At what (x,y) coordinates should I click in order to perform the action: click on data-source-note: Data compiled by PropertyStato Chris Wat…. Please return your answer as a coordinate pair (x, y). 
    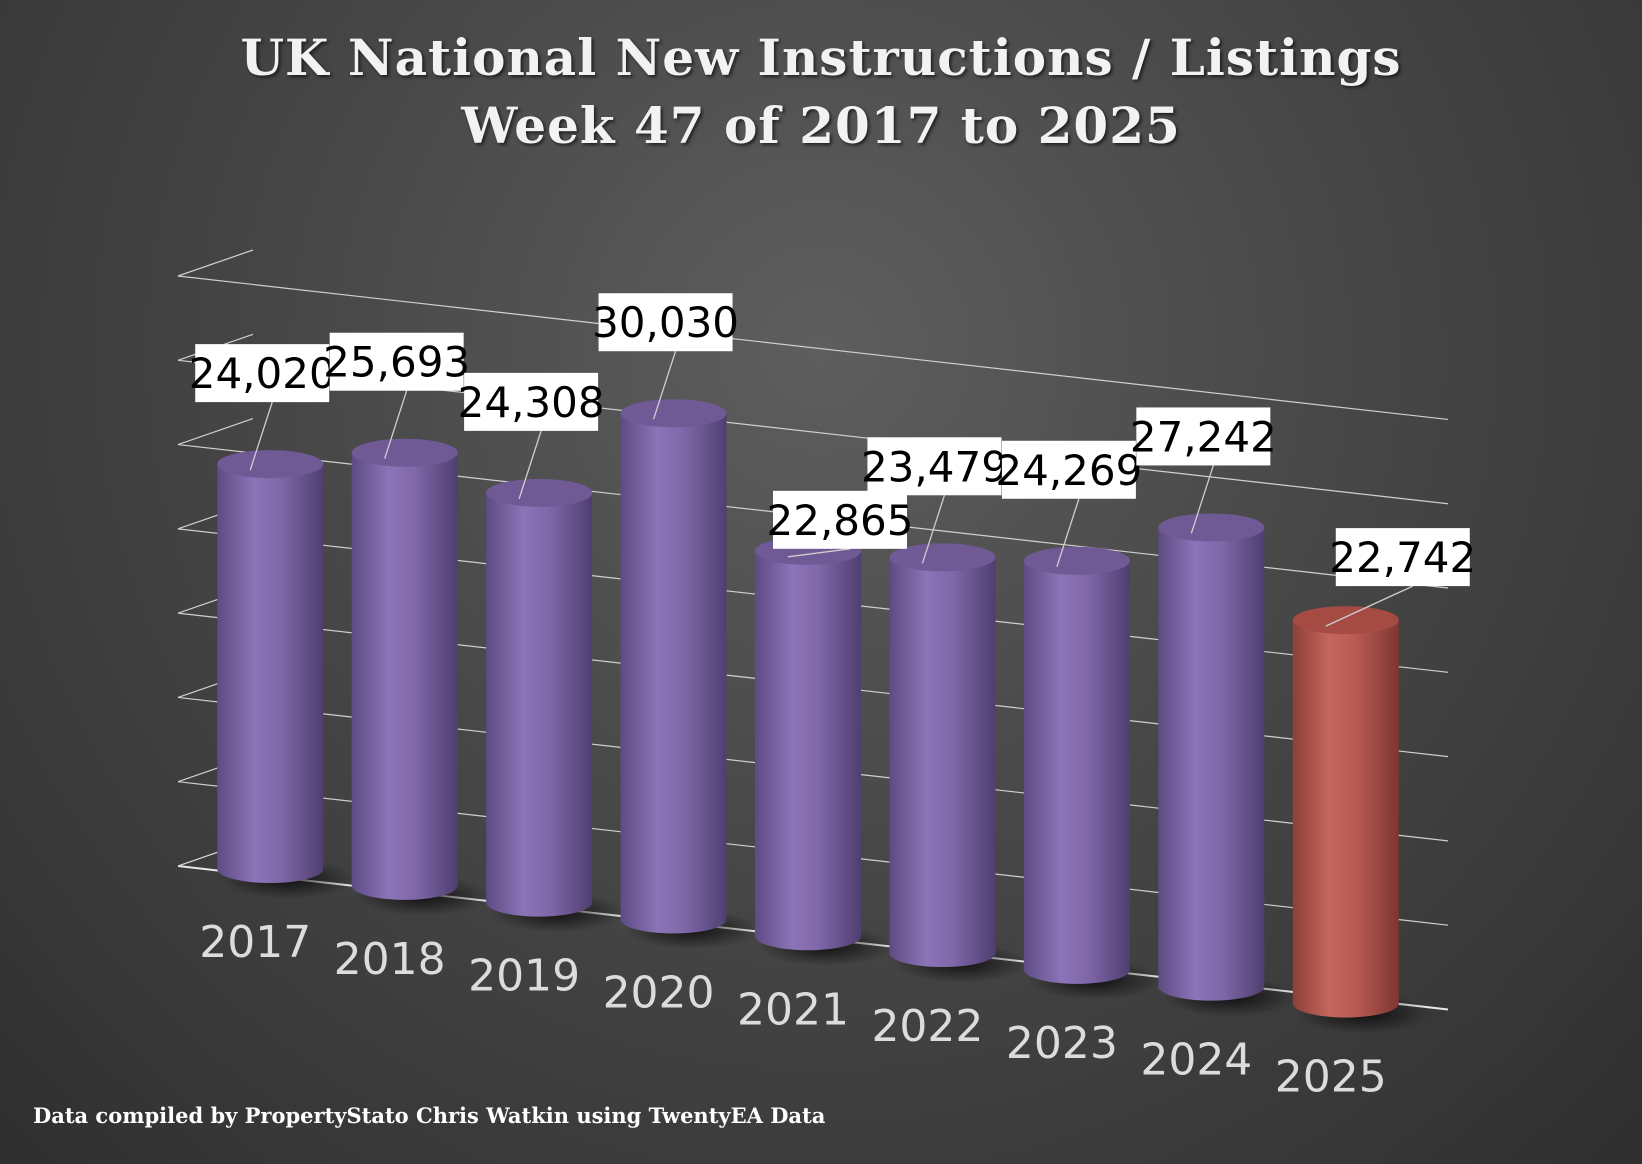
    Looking at the image, I should click on (429, 1115).